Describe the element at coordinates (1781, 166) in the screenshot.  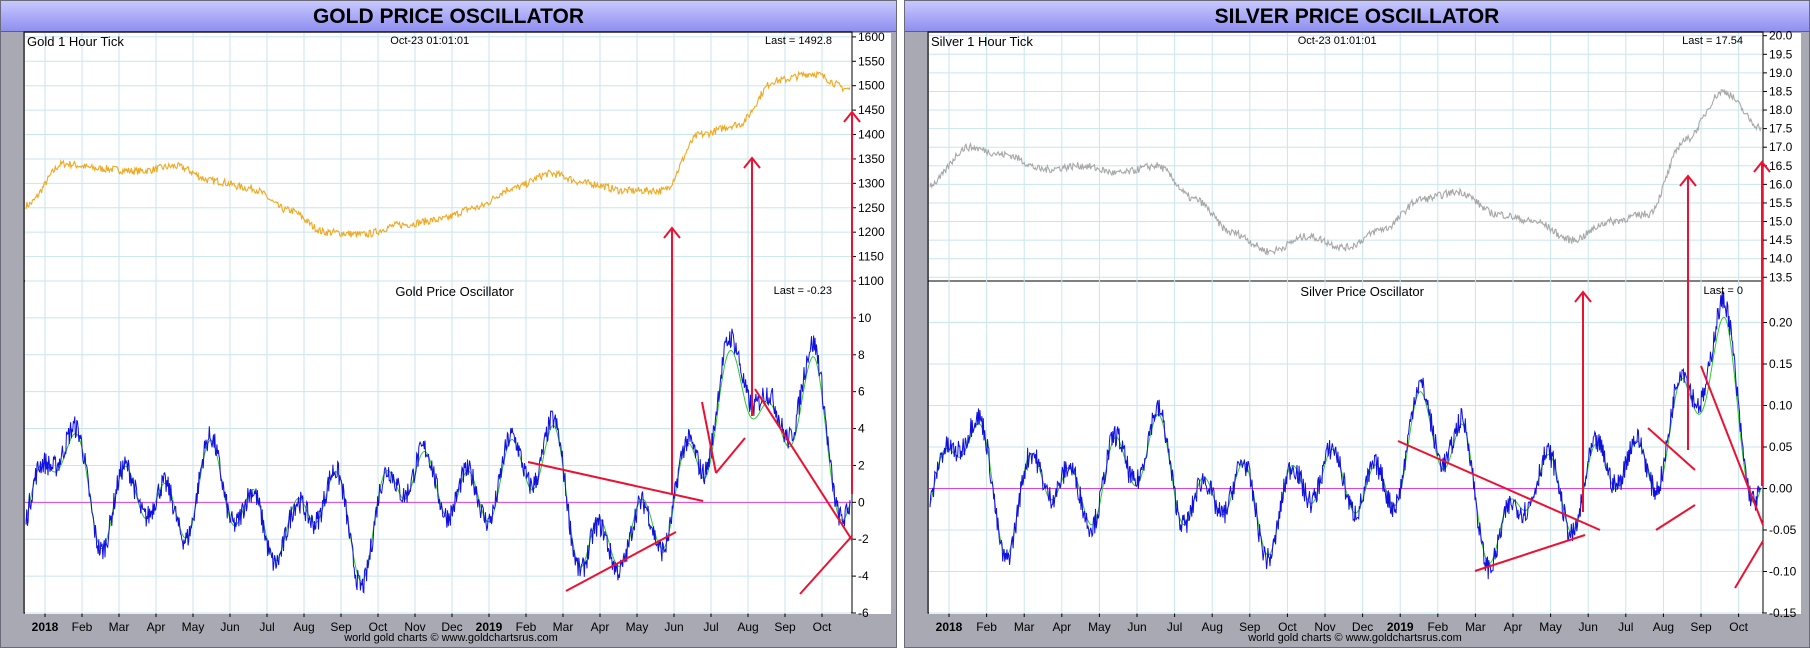
I see `y-tick-label: 16.5` at that location.